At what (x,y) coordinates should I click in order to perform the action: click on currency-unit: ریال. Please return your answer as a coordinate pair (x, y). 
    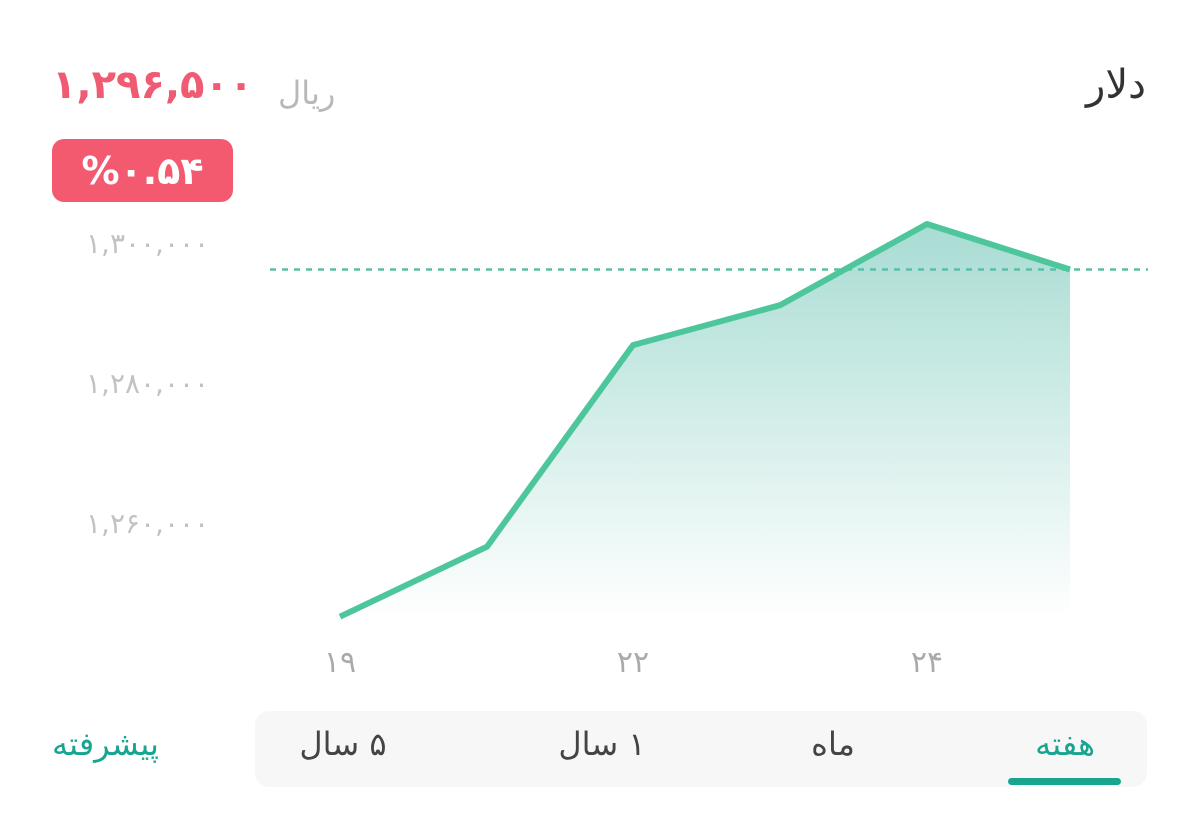
    Looking at the image, I should click on (307, 93).